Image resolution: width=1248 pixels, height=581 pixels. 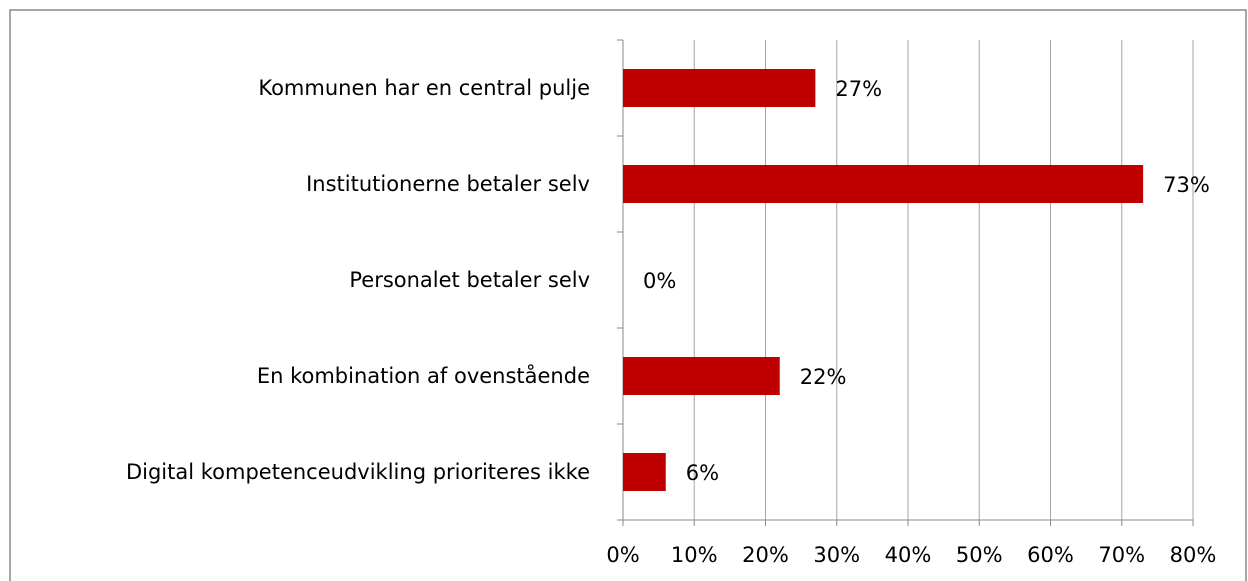 I want to click on data-label: 22%, so click(x=823, y=377).